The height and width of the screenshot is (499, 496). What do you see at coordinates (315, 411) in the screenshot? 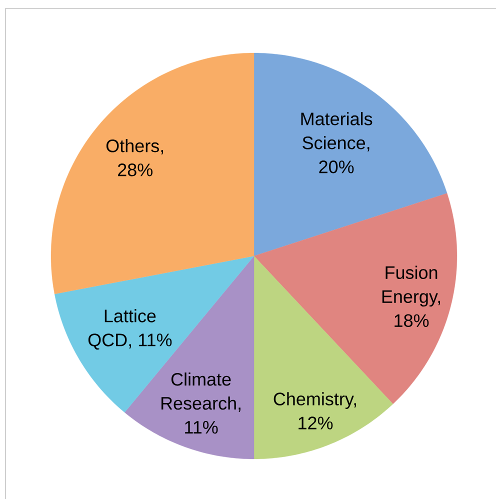
I see `data-label: Chemistry, 12%` at bounding box center [315, 411].